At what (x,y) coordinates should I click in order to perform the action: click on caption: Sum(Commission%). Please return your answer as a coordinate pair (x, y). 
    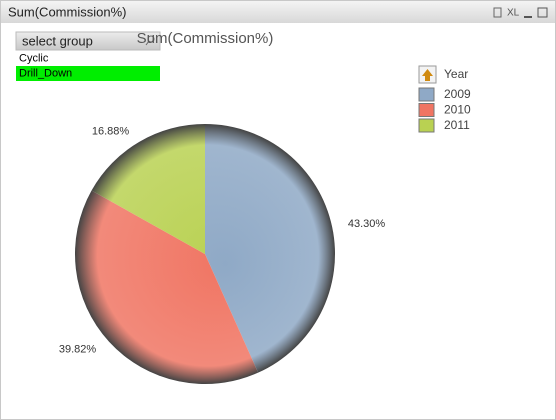
    Looking at the image, I should click on (67, 11).